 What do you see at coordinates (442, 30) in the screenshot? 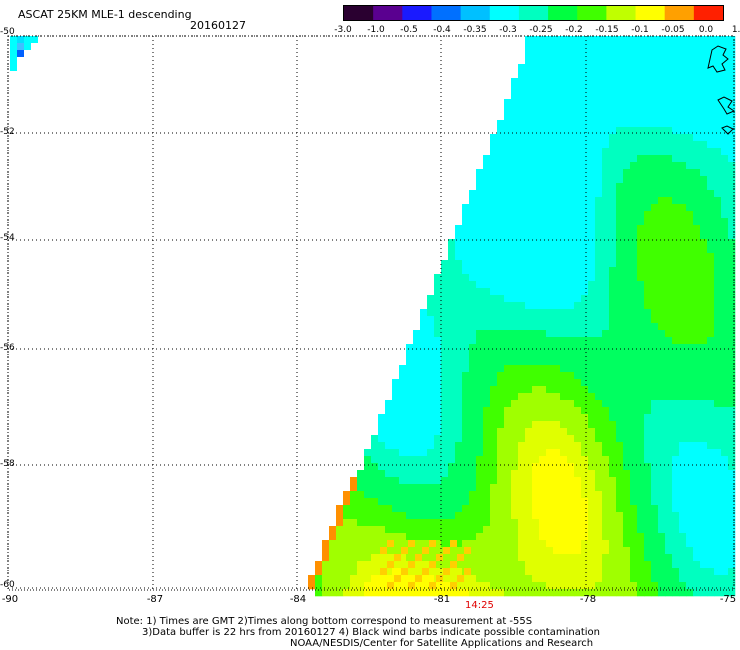
I see `colorbar-tick-label: -0.4` at bounding box center [442, 30].